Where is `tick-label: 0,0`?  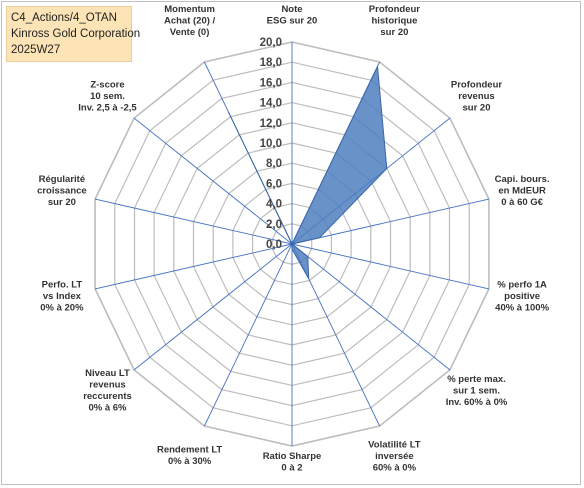 tick-label: 0,0 is located at coordinates (274, 245).